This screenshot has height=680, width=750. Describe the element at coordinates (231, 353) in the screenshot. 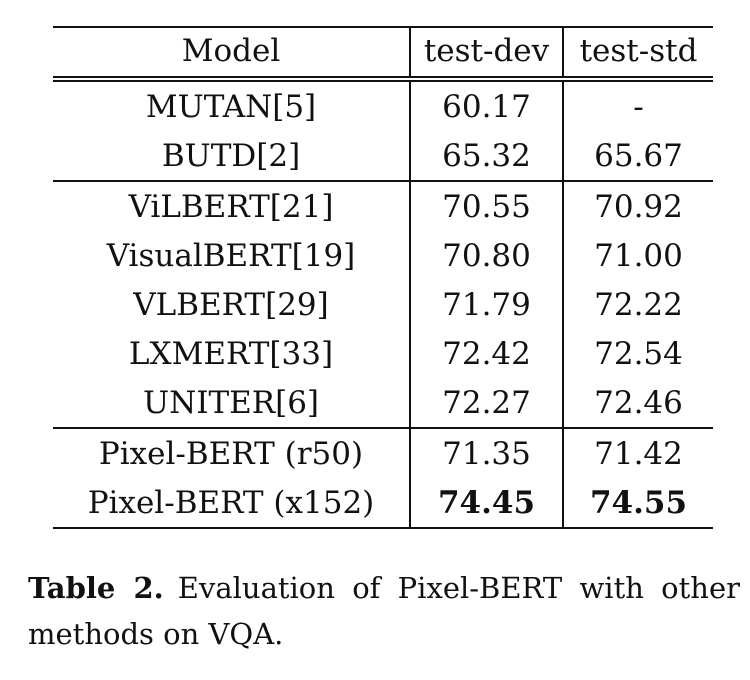

I see `cell-model: LXMERT[33]` at that location.